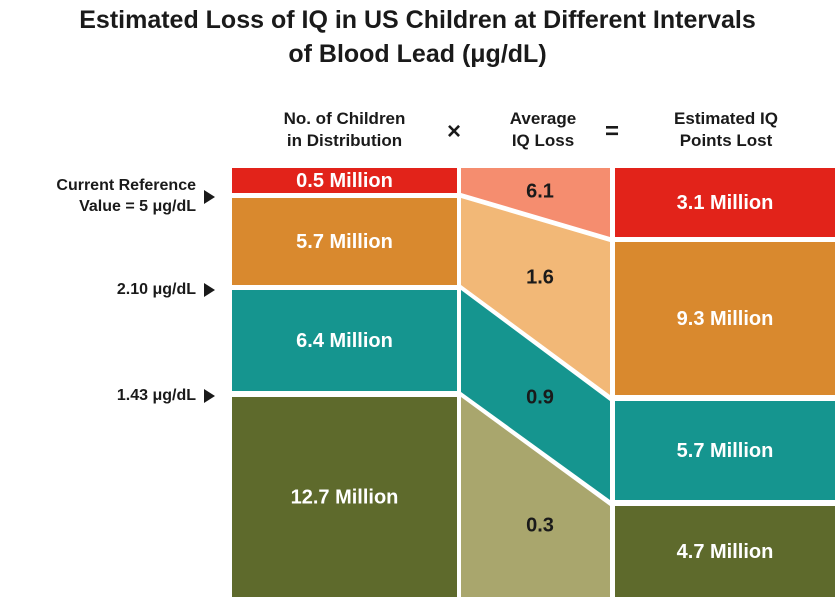 This screenshot has width=835, height=599. Describe the element at coordinates (540, 191) in the screenshot. I see `iq-loss-value-1: 6.1` at that location.